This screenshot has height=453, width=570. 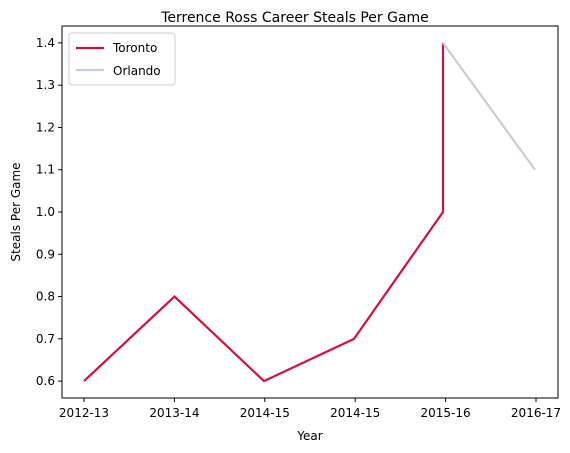 I want to click on legend: Toronto Orlando, so click(x=122, y=59).